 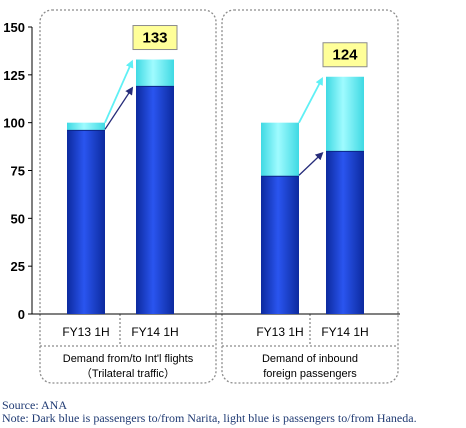 I want to click on group-label-line1: Demand from/to Int'l flights, so click(x=128, y=359).